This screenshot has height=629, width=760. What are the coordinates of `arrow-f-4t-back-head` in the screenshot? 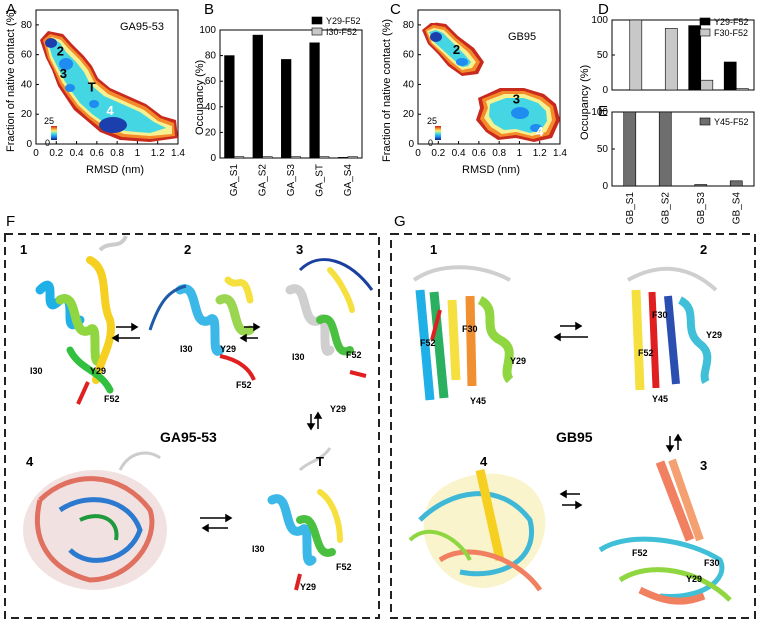 It's located at (205, 528).